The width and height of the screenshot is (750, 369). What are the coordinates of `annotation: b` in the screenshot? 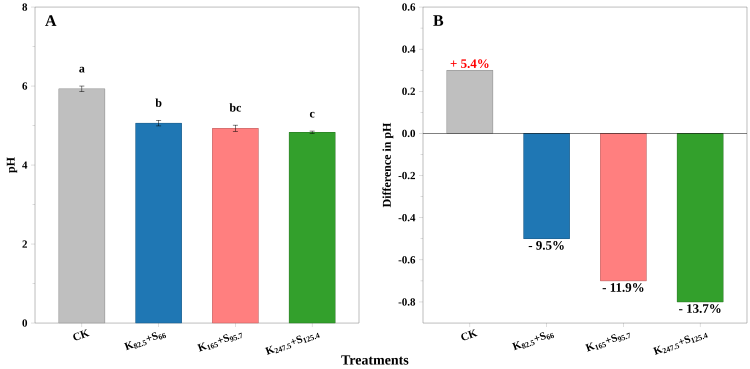 It's located at (158, 102).